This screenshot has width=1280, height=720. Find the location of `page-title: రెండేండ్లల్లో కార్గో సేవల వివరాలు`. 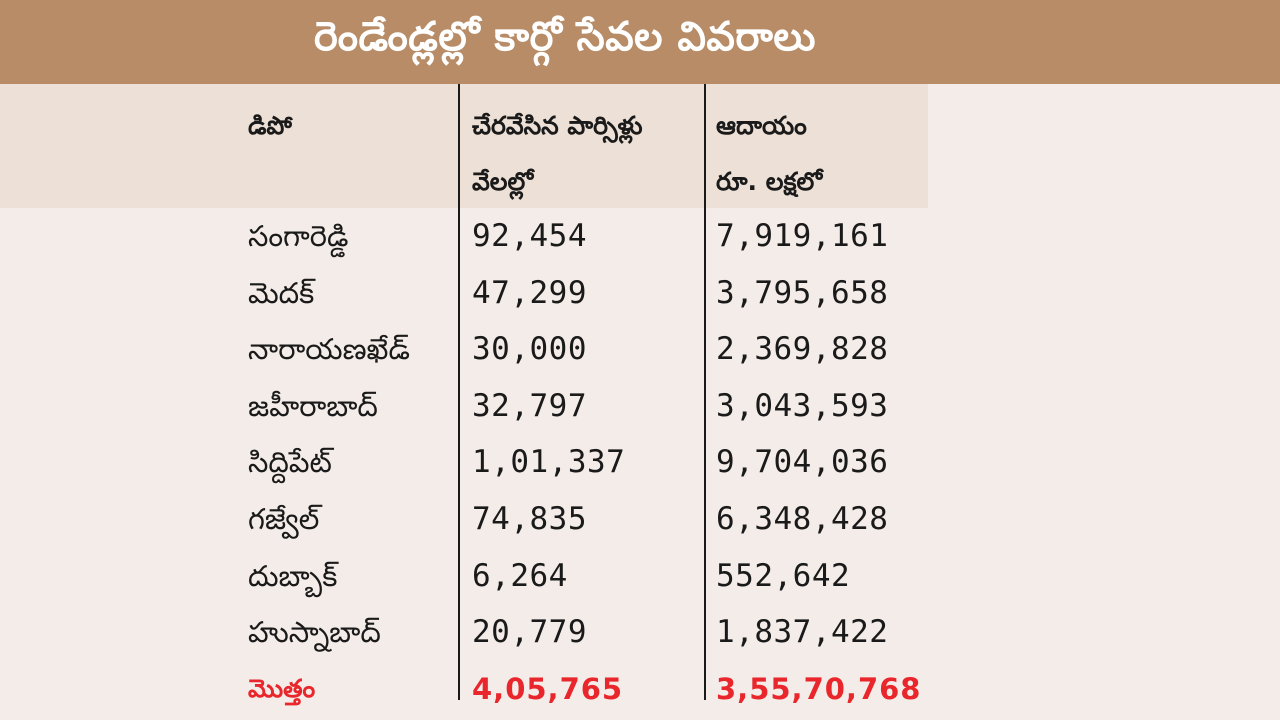

page-title: రెండేండ్లల్లో కార్గో సేవల వివరాలు is located at coordinates (565, 37).